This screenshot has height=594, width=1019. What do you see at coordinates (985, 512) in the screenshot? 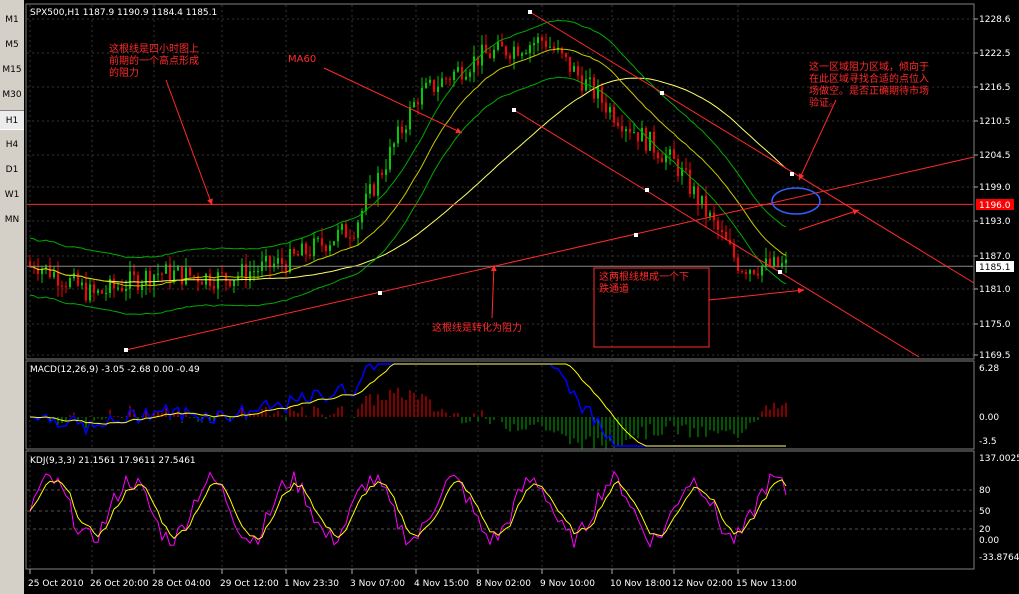
I see `kdj-axis-label: 50` at bounding box center [985, 512].